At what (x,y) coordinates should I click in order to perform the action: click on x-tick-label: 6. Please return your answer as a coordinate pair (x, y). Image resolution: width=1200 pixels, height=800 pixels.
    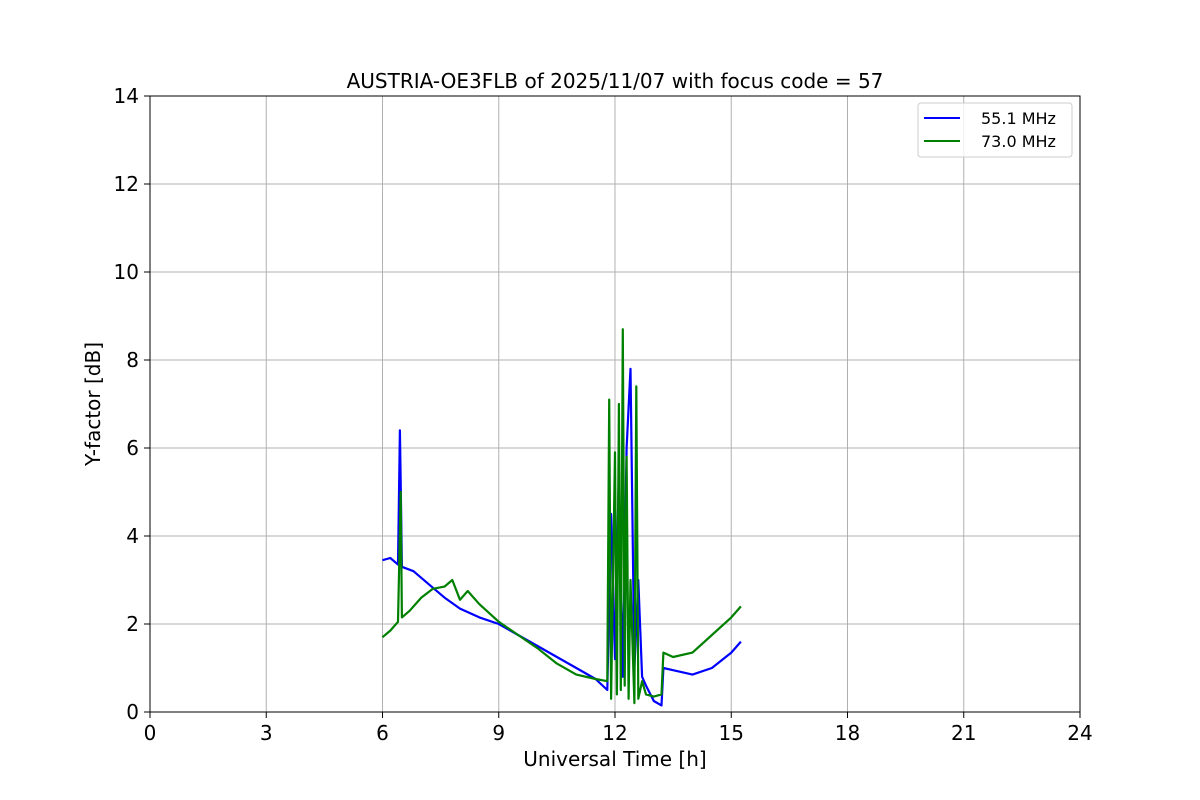
    Looking at the image, I should click on (382, 733).